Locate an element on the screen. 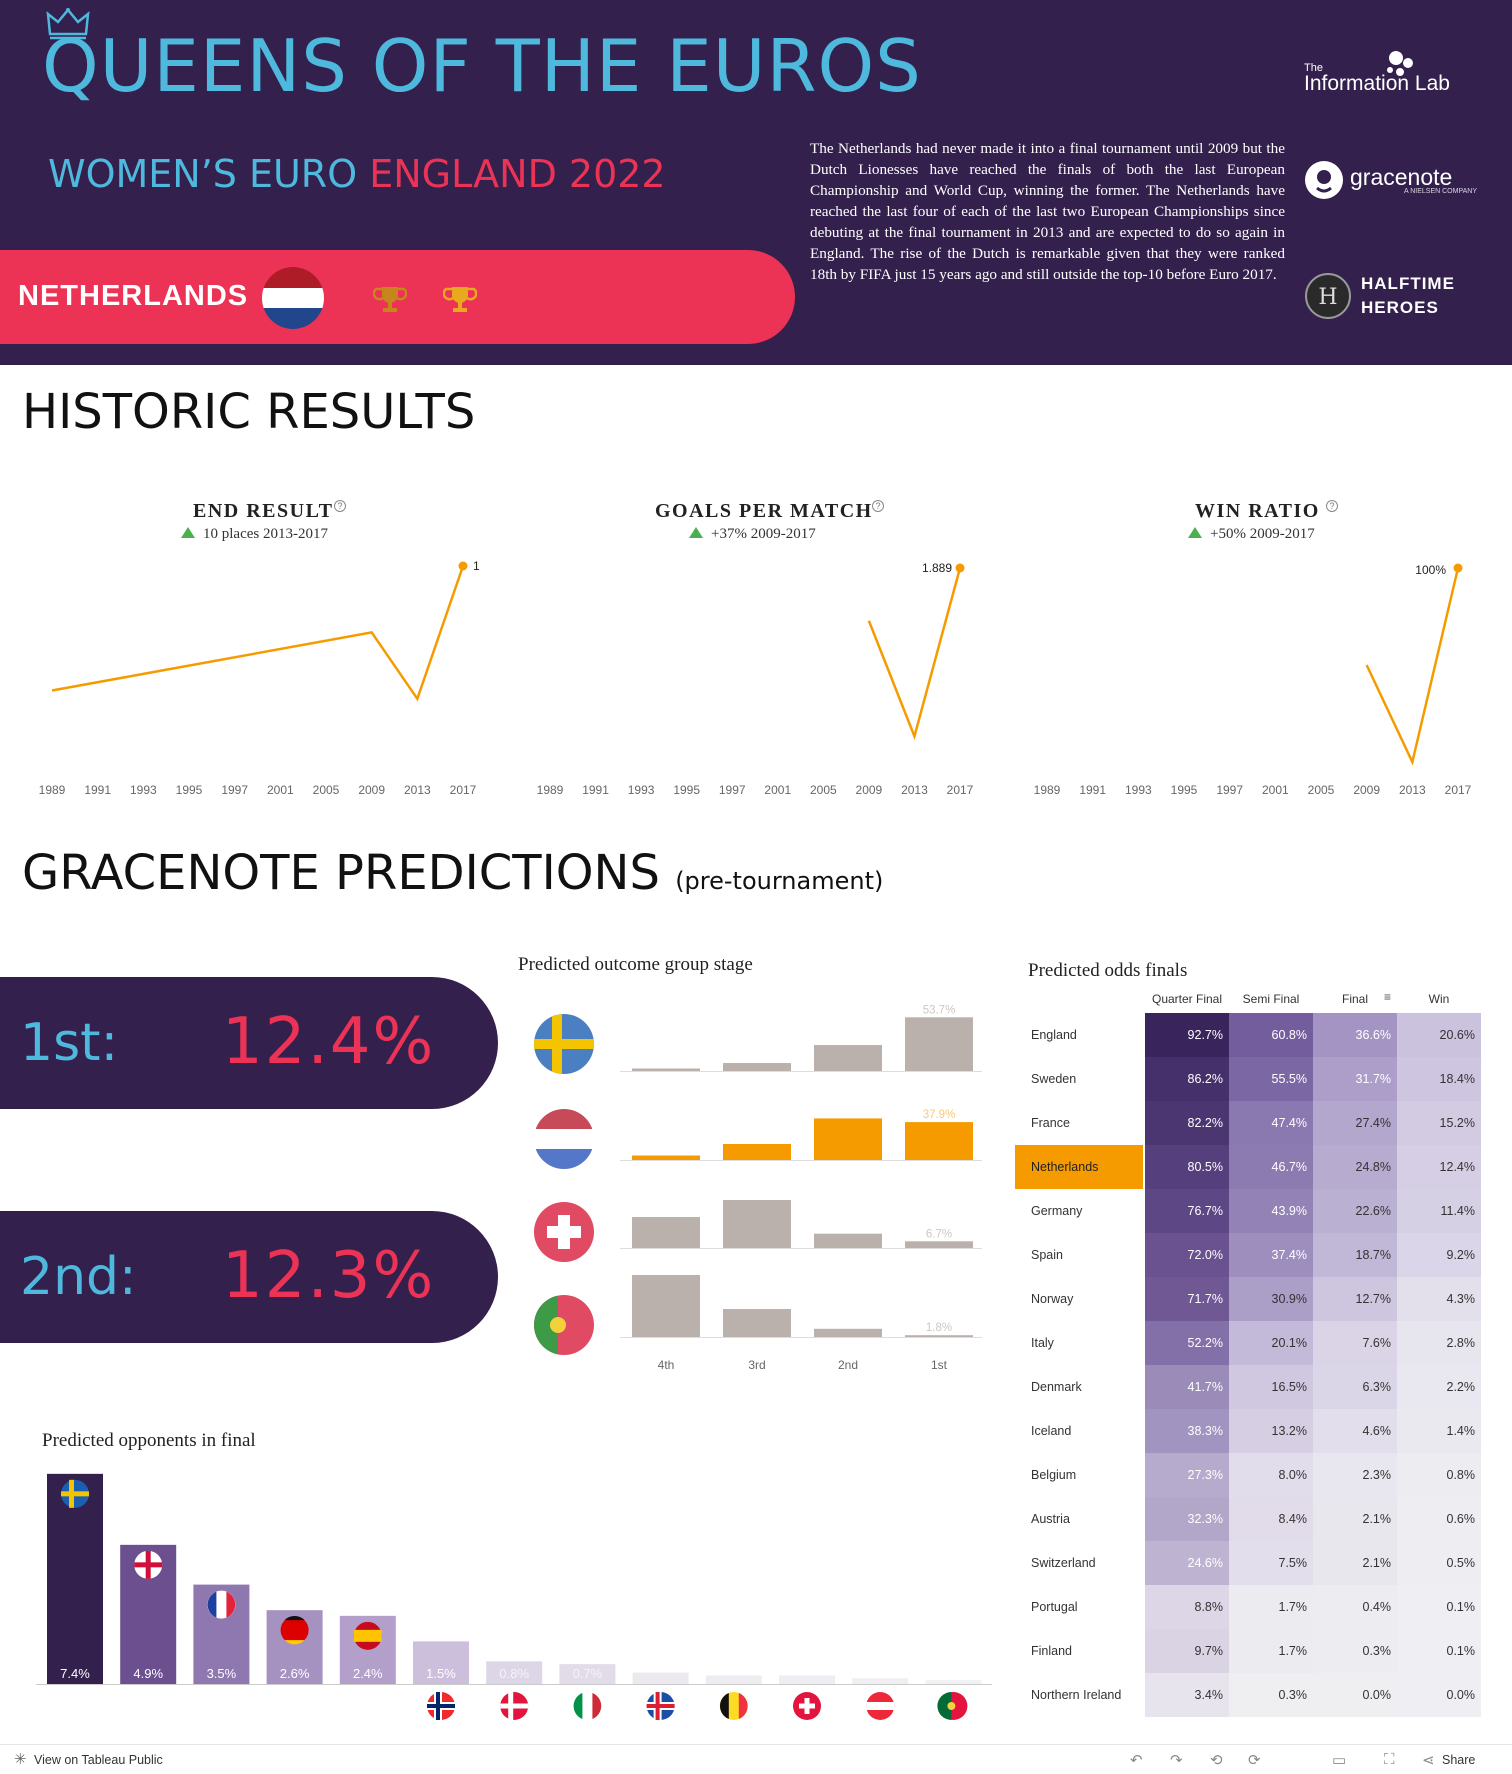 The image size is (1512, 1774). flag-stripe is located at coordinates (75, 1494).